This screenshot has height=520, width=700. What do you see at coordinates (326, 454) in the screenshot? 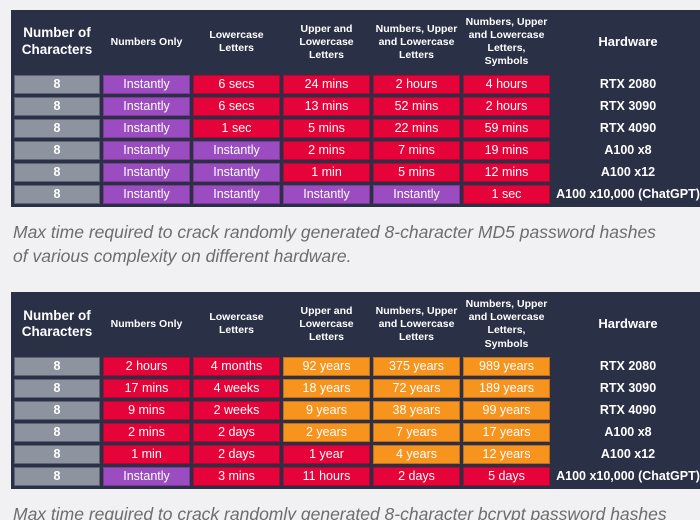
I see `time-cell: 1 year` at bounding box center [326, 454].